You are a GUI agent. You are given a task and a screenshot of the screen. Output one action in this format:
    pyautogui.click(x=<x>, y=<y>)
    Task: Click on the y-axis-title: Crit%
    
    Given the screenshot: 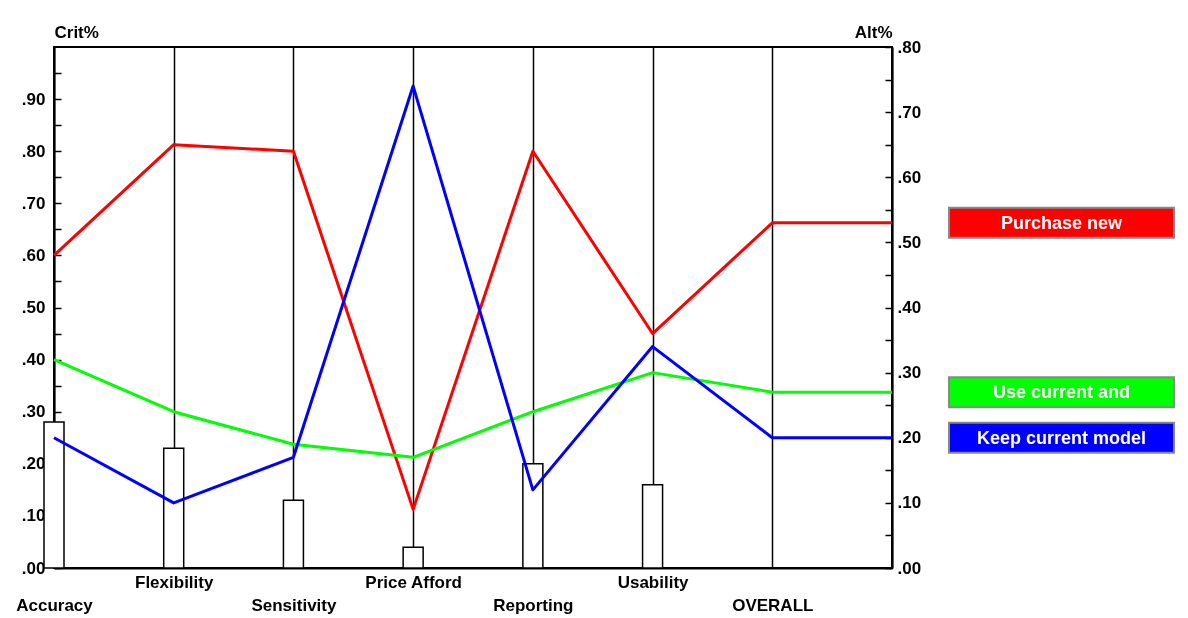 What is the action you would take?
    pyautogui.click(x=76, y=32)
    